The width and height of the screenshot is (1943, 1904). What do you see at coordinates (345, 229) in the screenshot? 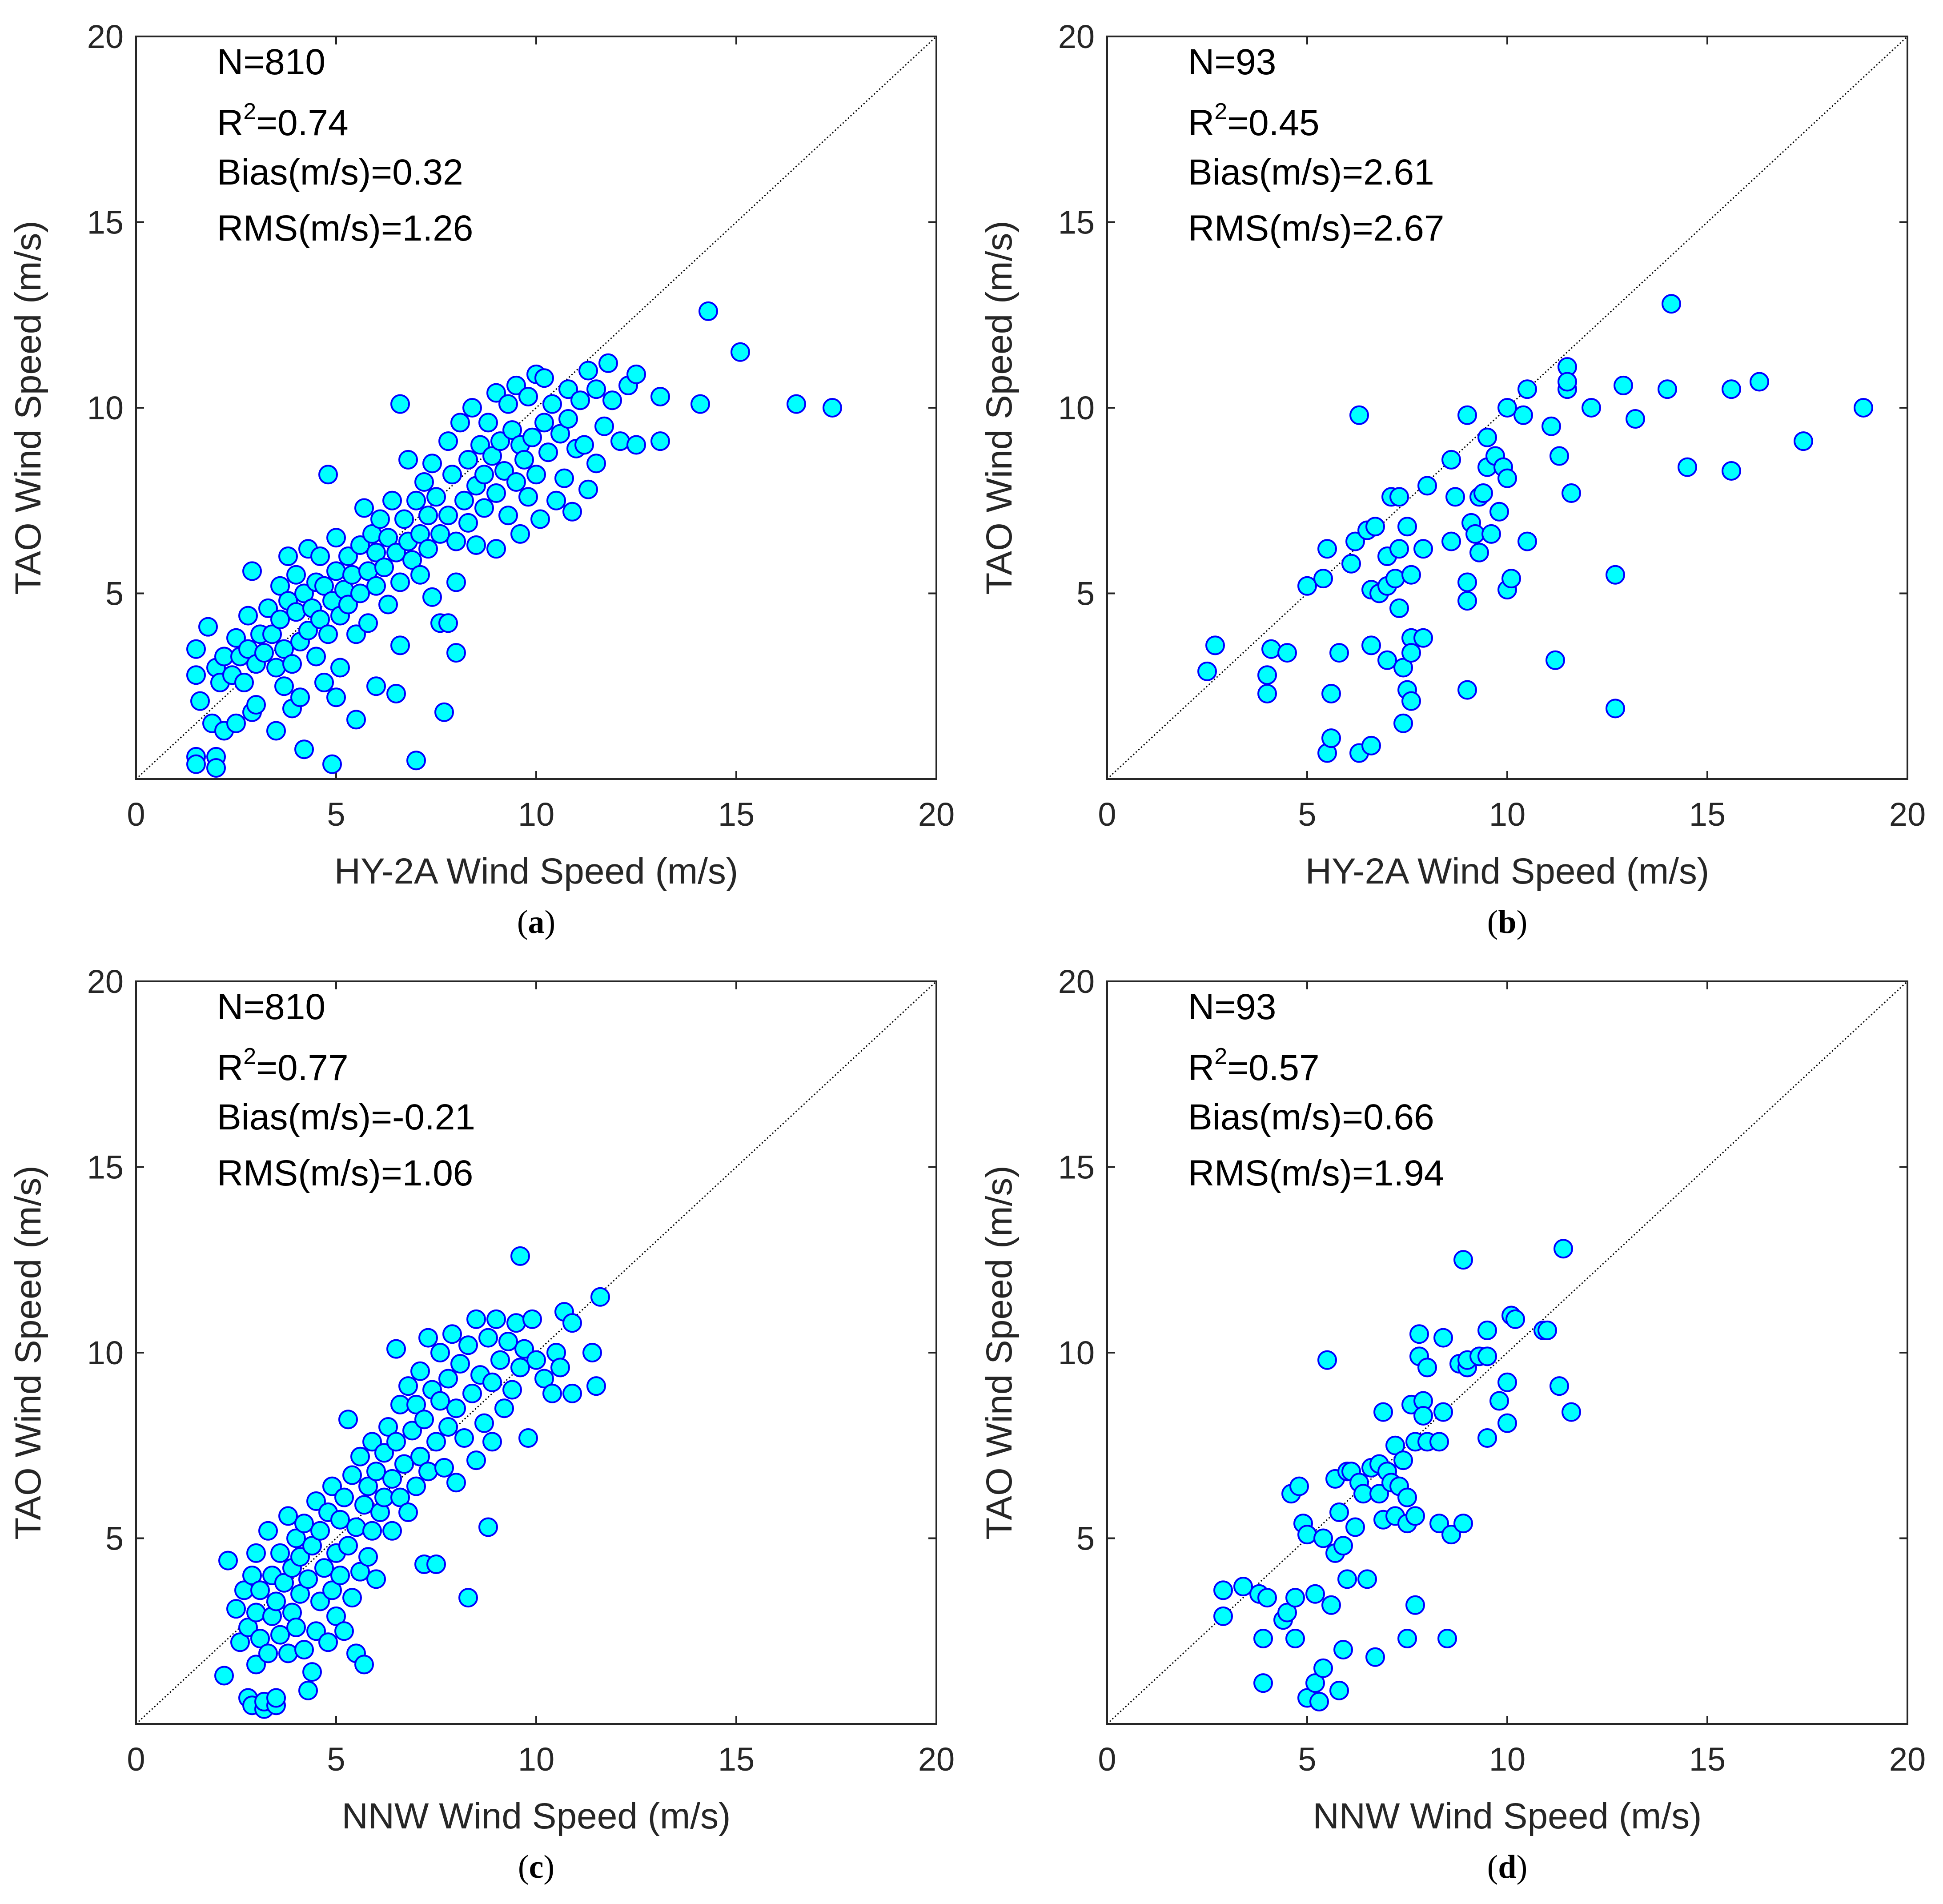
I see `stat-rms: RMS(m/s)=1.26` at bounding box center [345, 229].